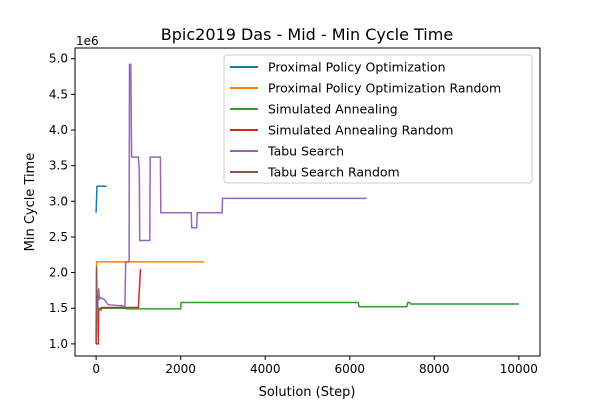 This screenshot has height=400, width=600. What do you see at coordinates (58, 201) in the screenshot?
I see `y-tick-label: 3.0` at bounding box center [58, 201].